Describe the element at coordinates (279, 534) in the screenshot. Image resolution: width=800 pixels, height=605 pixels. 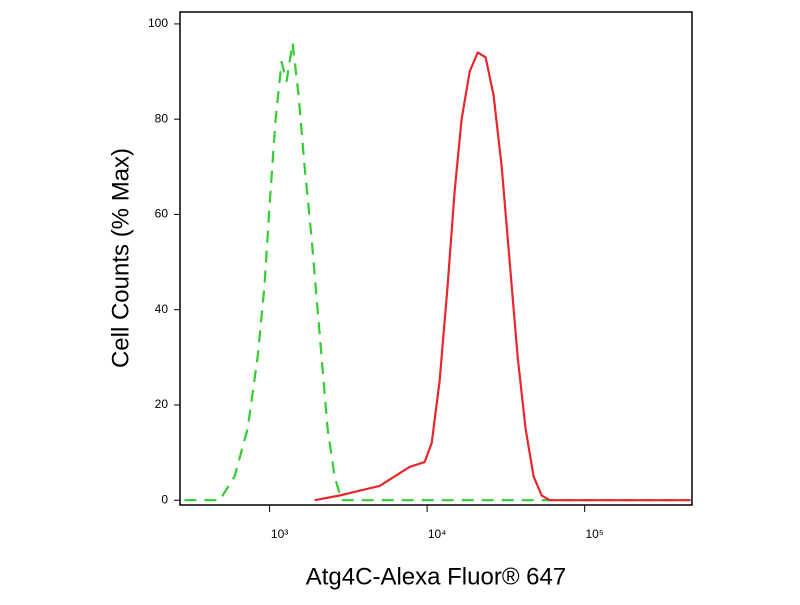
I see `x-tick-label: 10³` at that location.